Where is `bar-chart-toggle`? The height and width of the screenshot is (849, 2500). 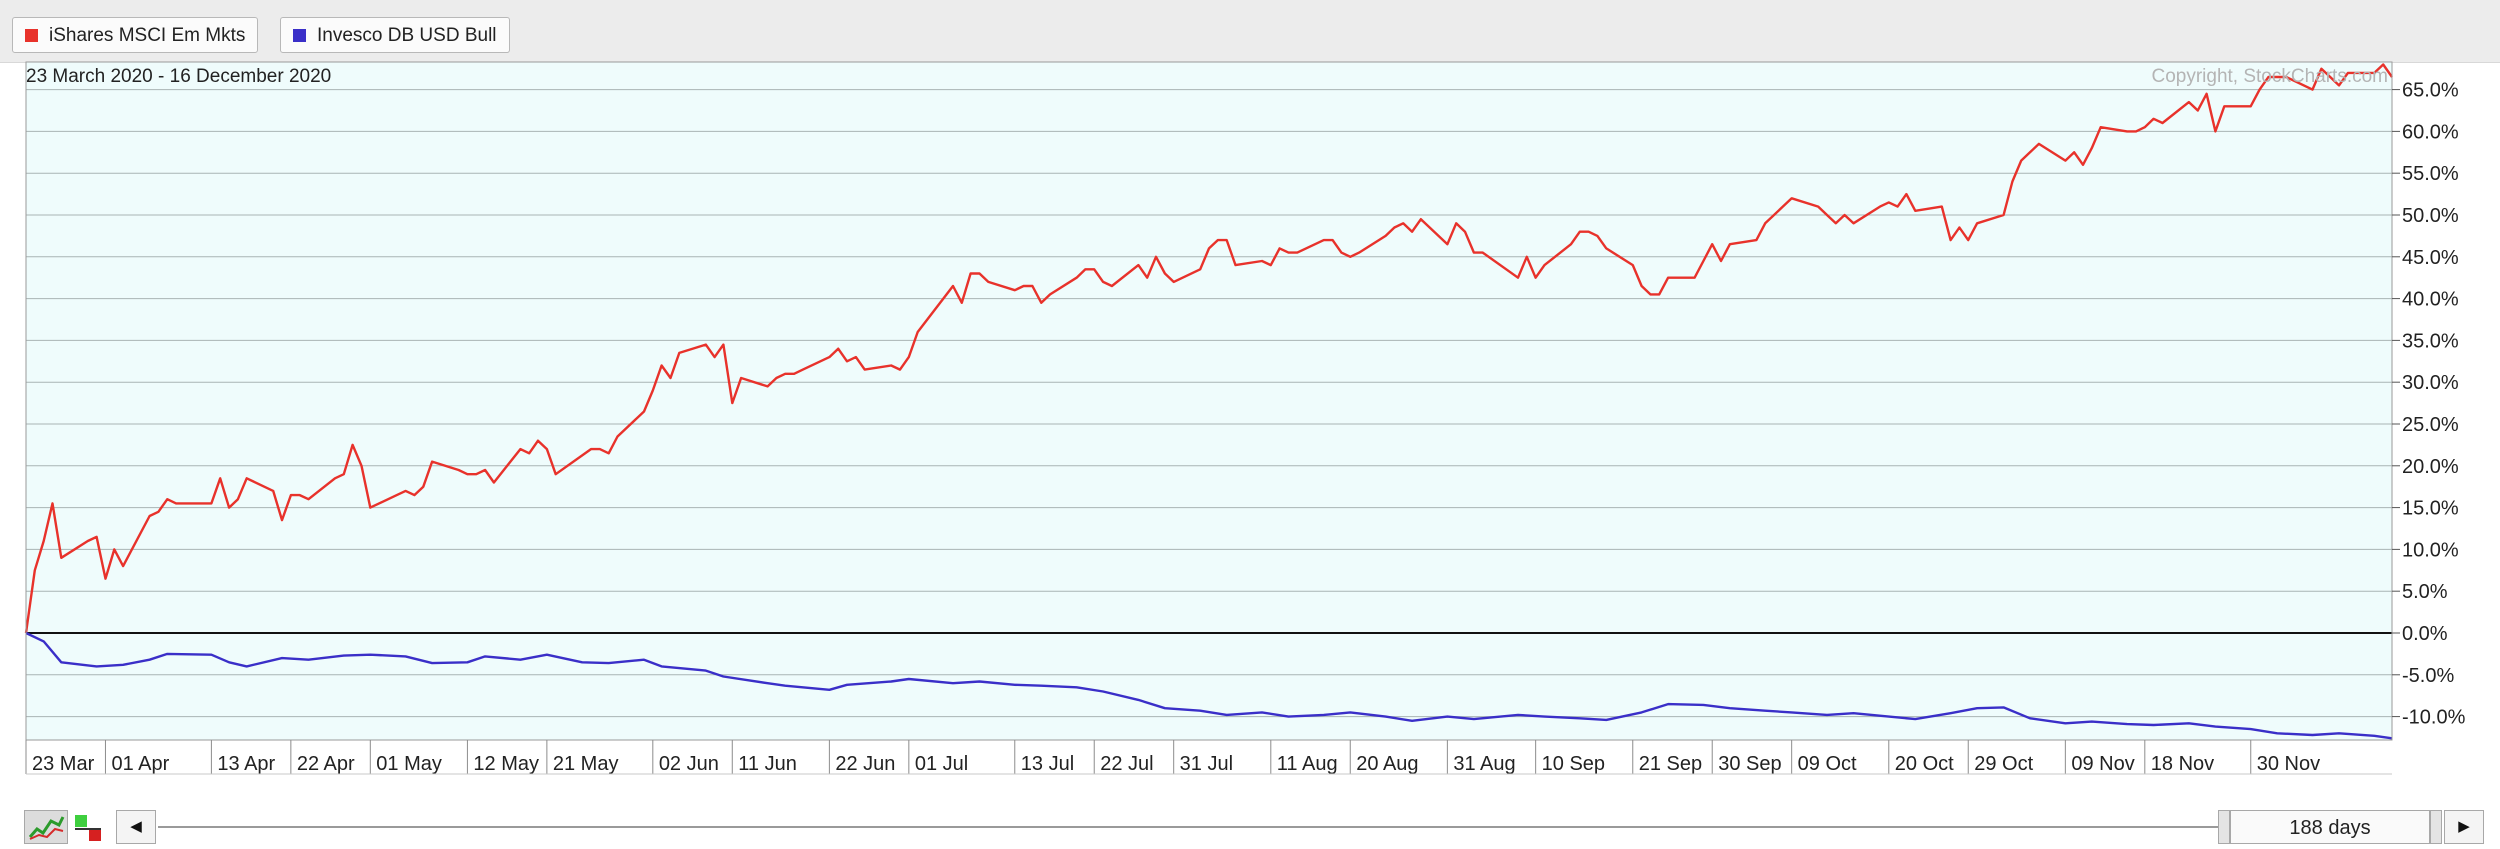 bar-chart-toggle is located at coordinates (90, 827).